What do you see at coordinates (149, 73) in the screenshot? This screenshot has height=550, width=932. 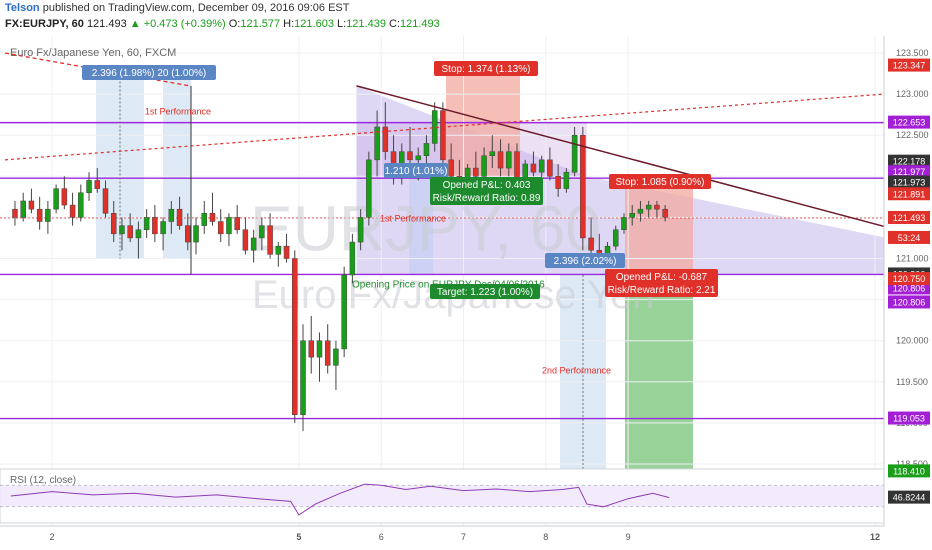 I see `performance-box-1: 2.396 (1.98%) 20 (1.00%)` at bounding box center [149, 73].